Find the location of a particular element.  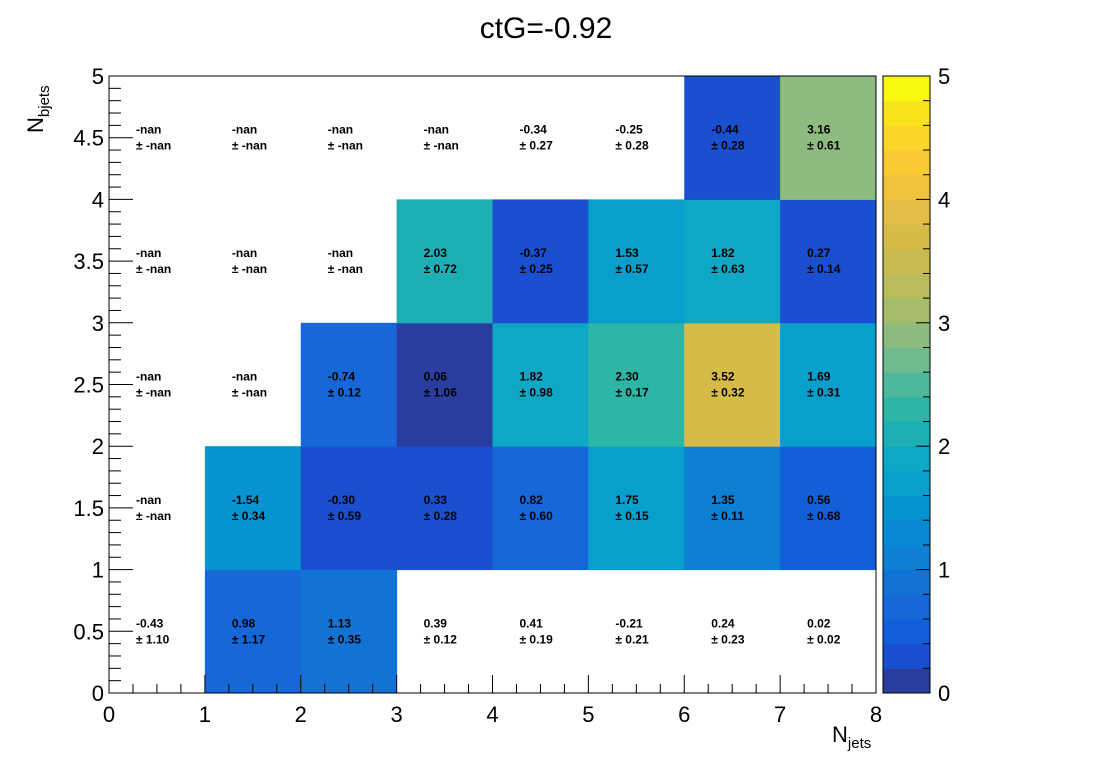

bin-value-label: 1.53 is located at coordinates (627, 253).